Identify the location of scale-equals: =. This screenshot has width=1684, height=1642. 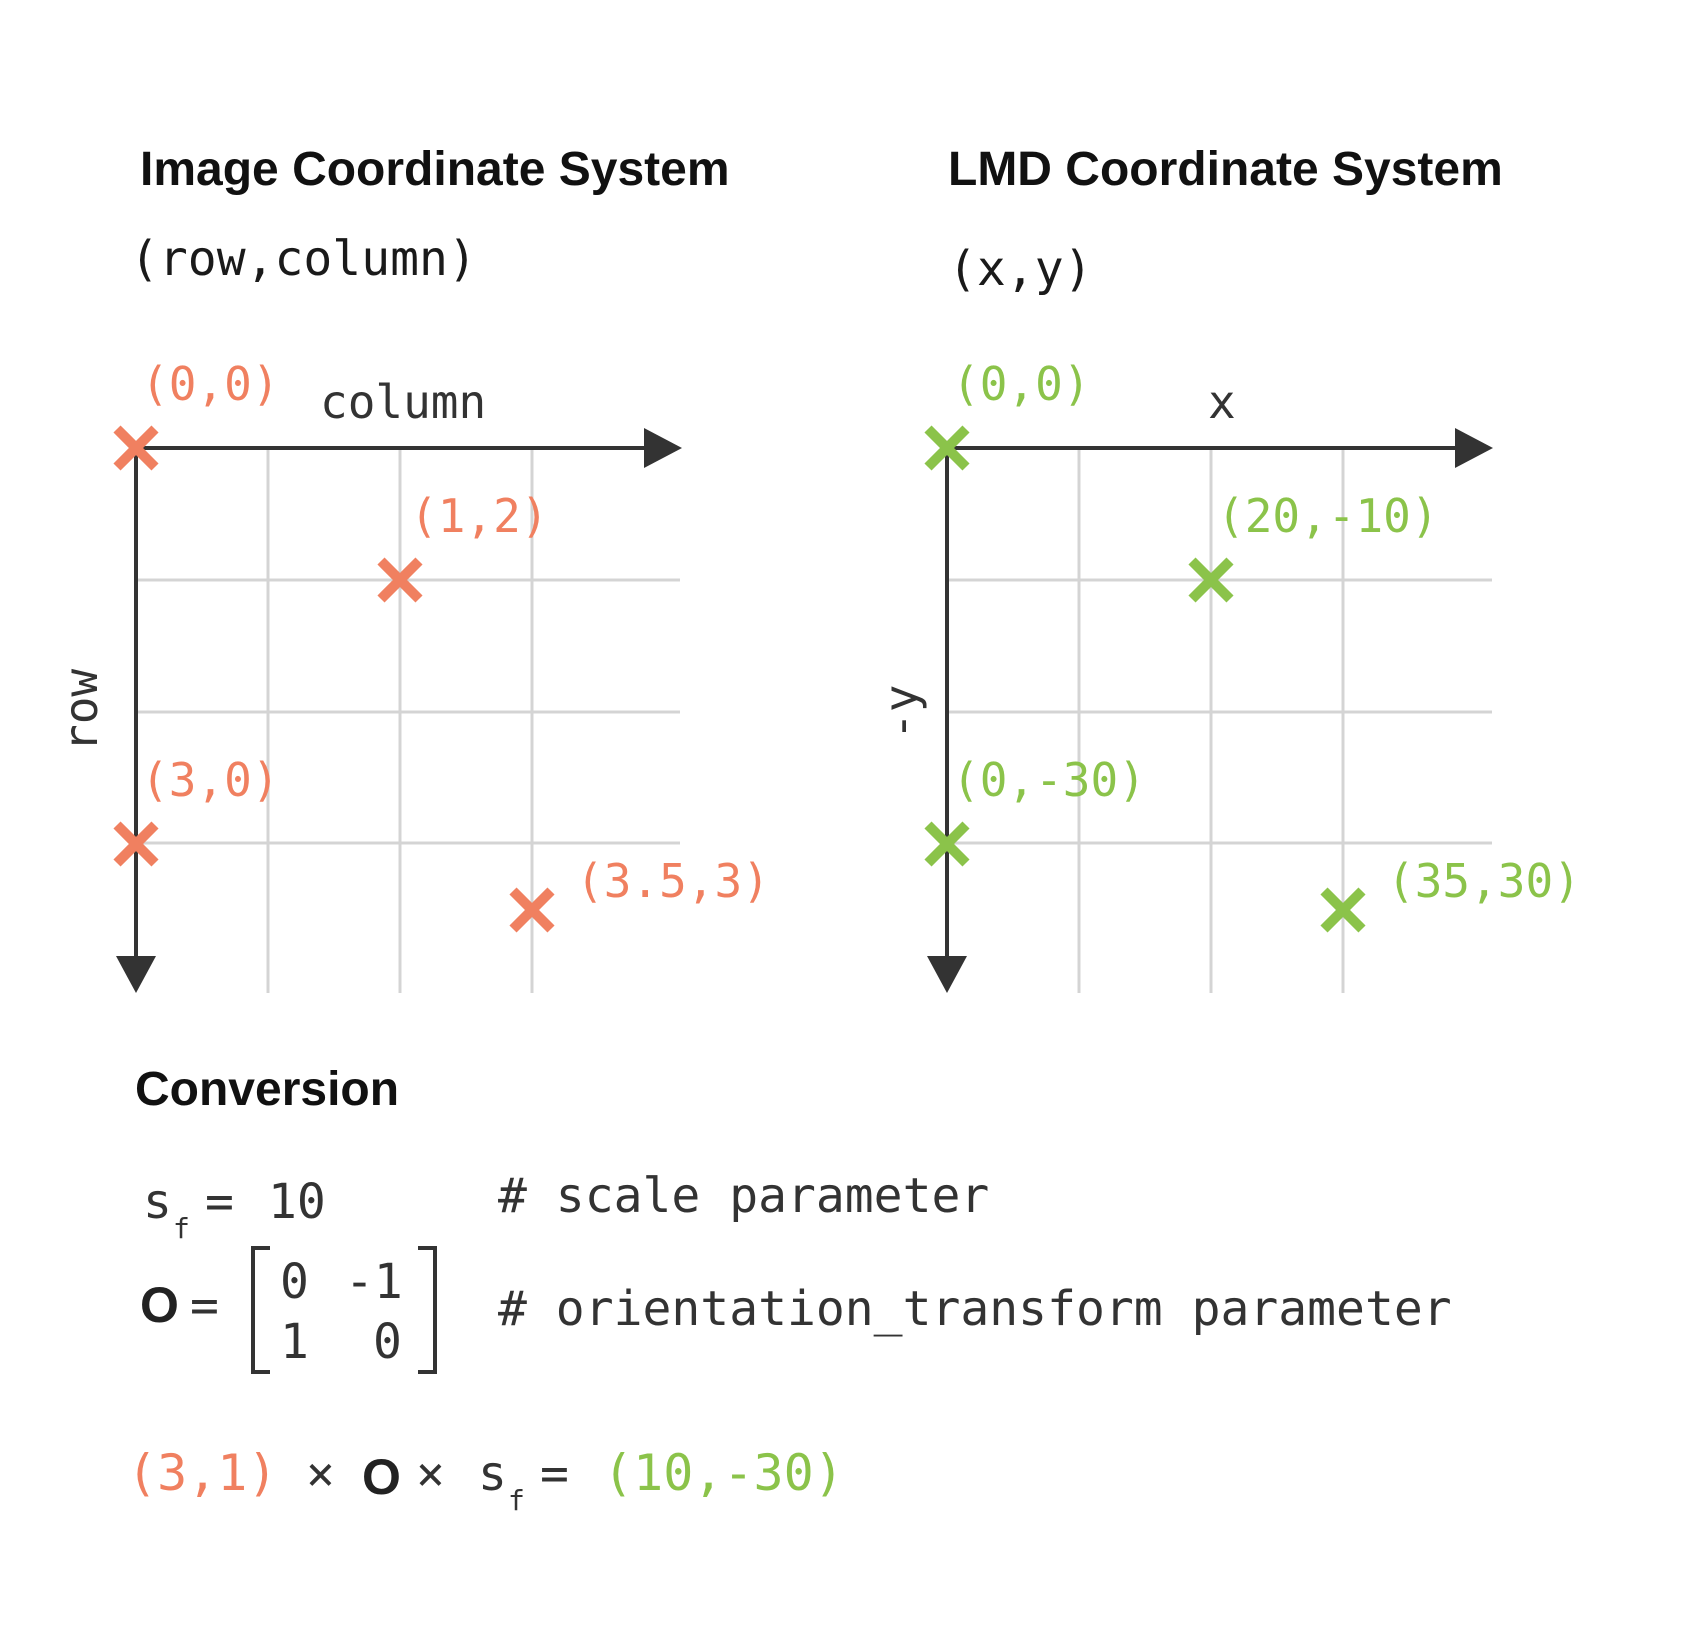
(219, 1202).